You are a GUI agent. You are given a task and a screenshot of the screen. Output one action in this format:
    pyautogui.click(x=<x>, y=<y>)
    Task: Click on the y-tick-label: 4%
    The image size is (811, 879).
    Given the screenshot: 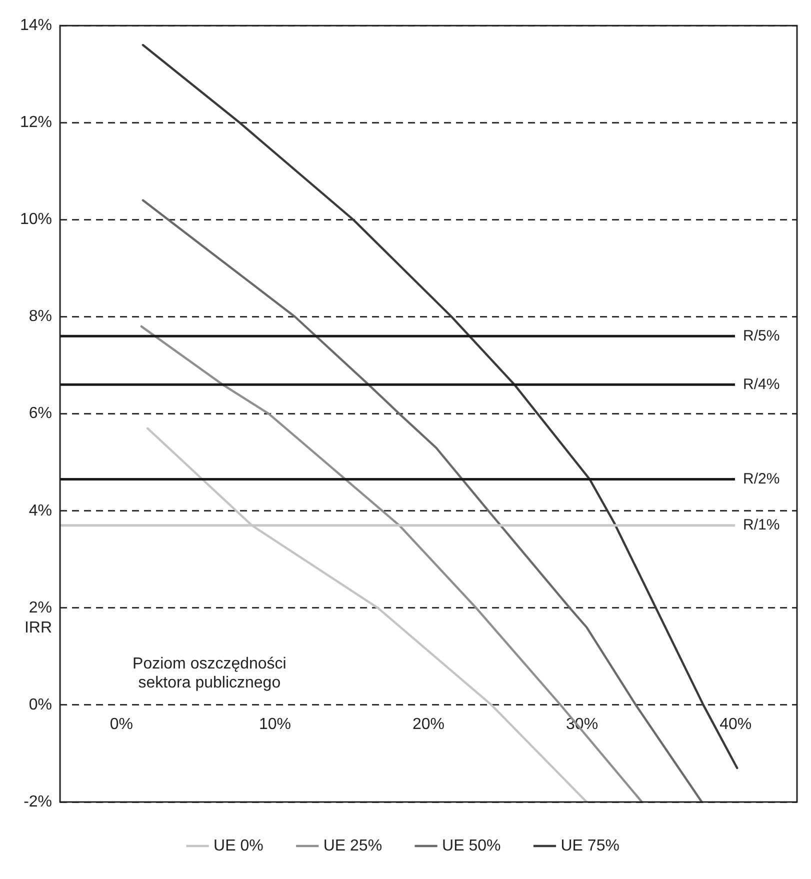 What is the action you would take?
    pyautogui.click(x=40, y=511)
    